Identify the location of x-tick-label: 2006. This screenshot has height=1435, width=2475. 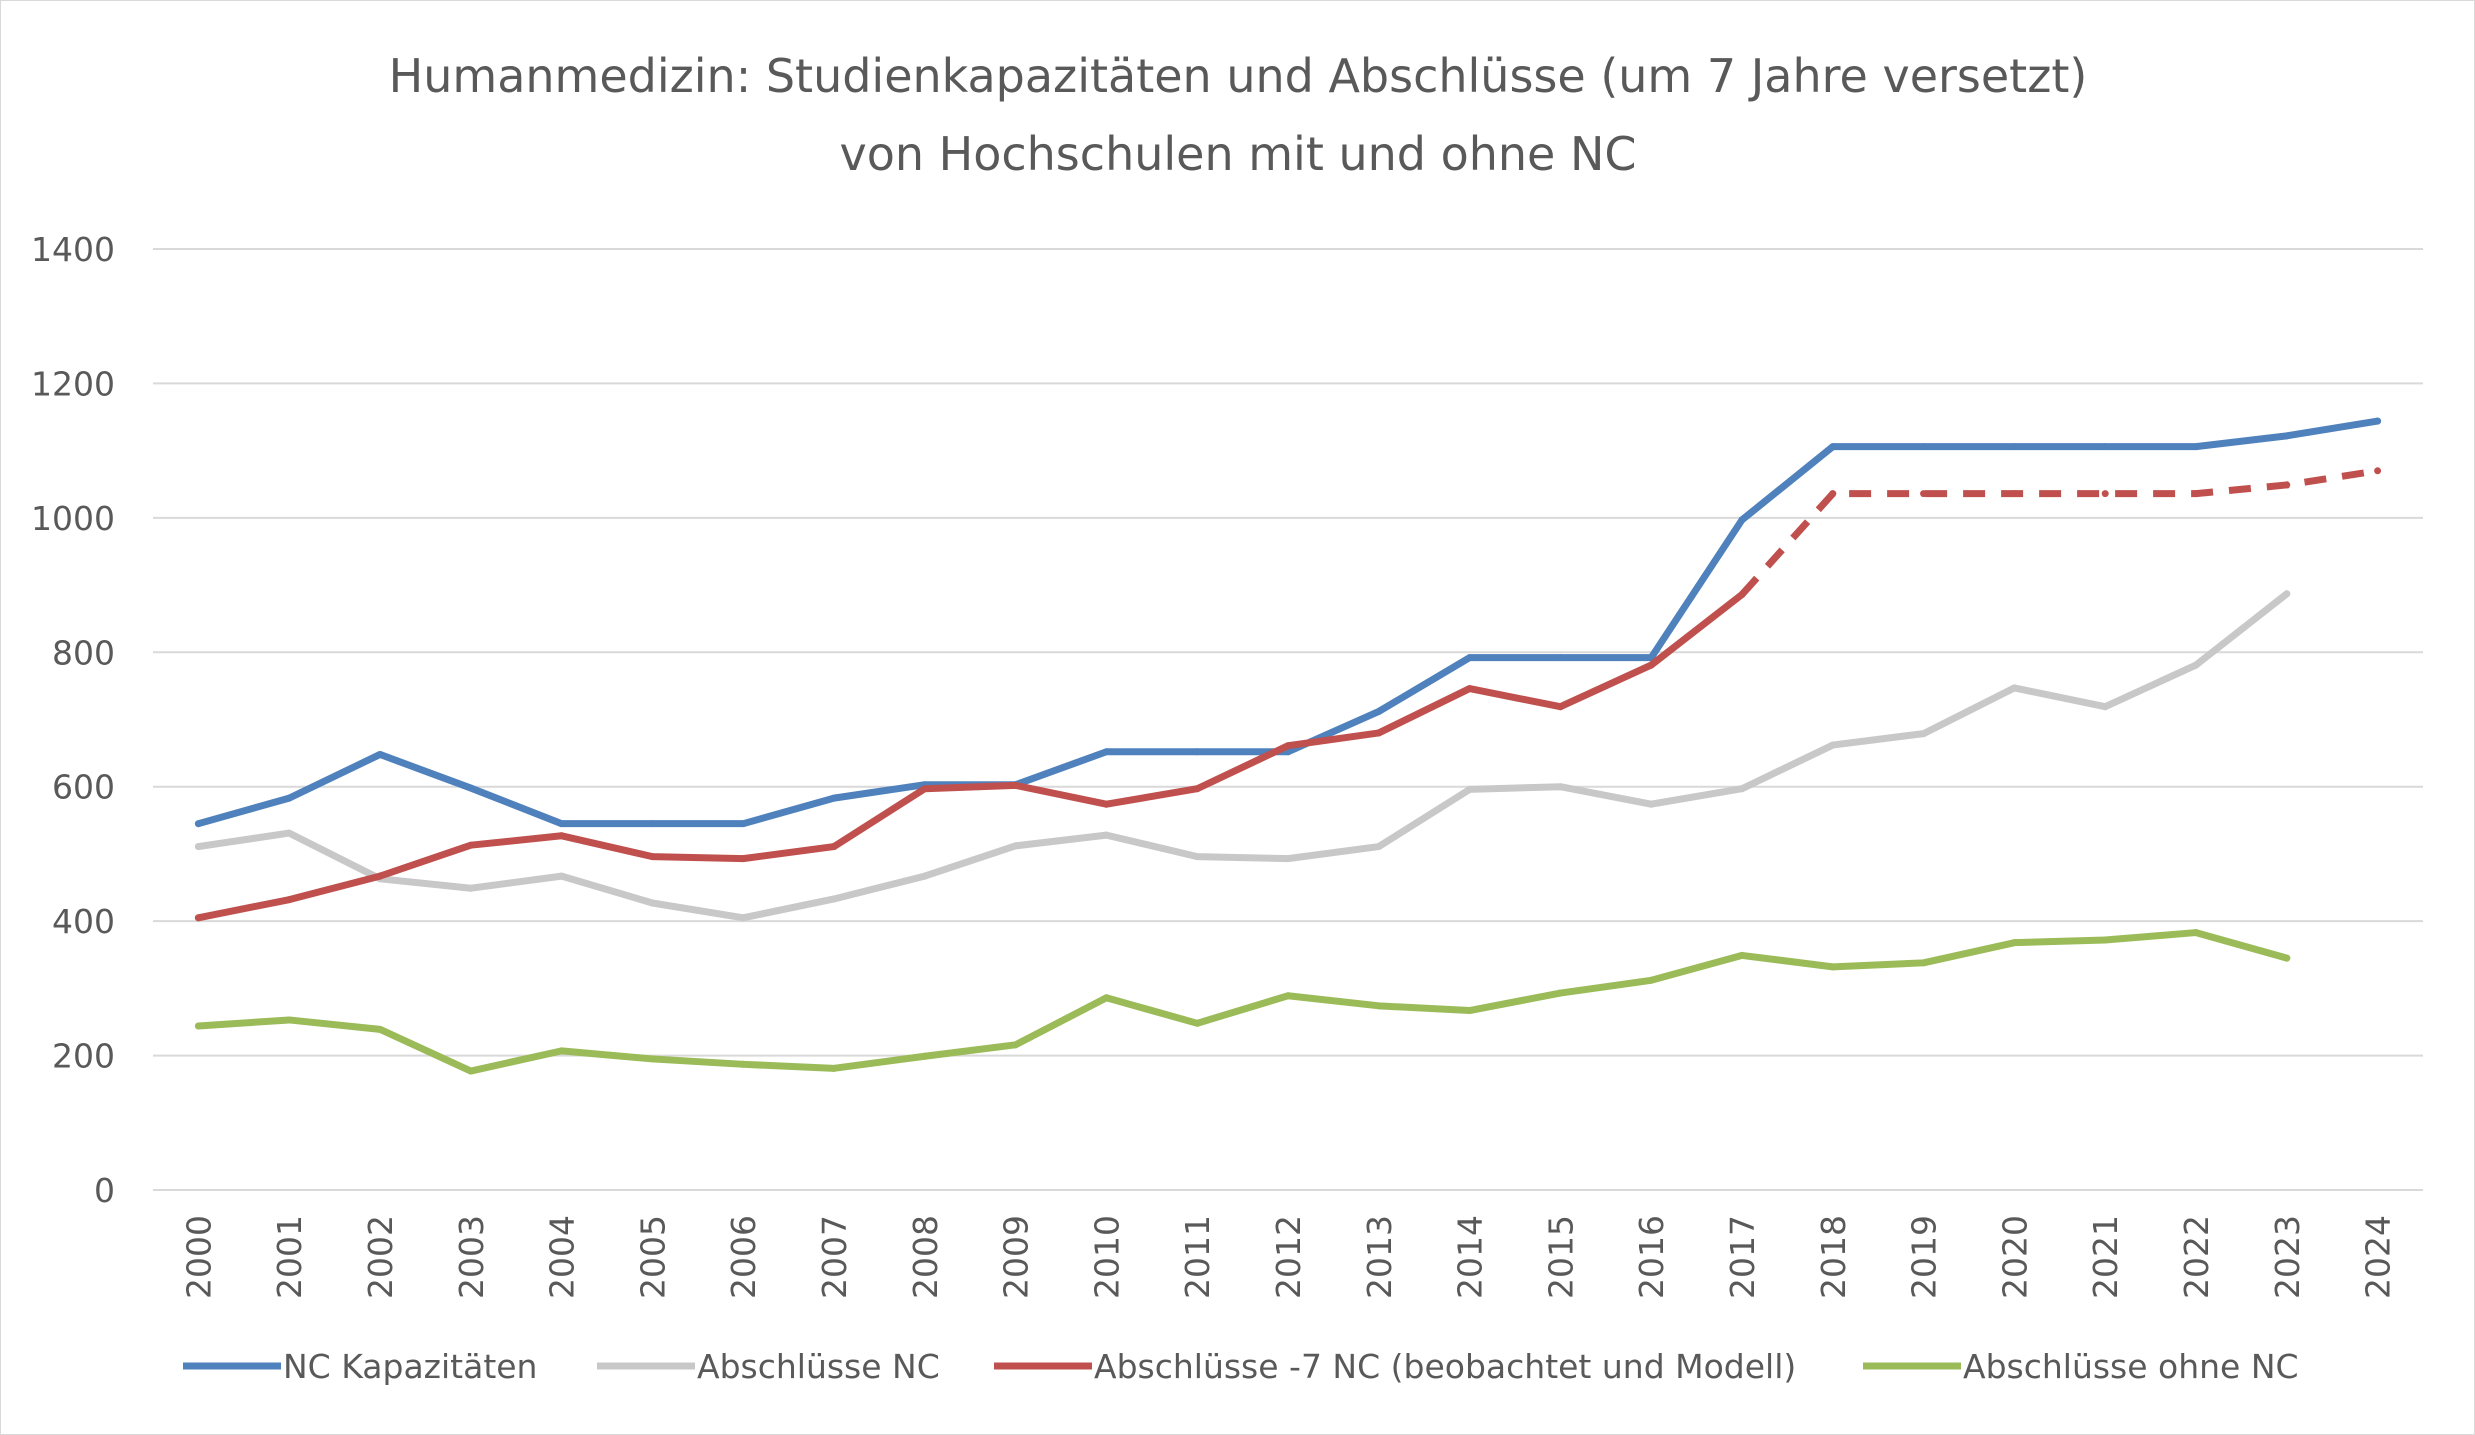
(743, 1257).